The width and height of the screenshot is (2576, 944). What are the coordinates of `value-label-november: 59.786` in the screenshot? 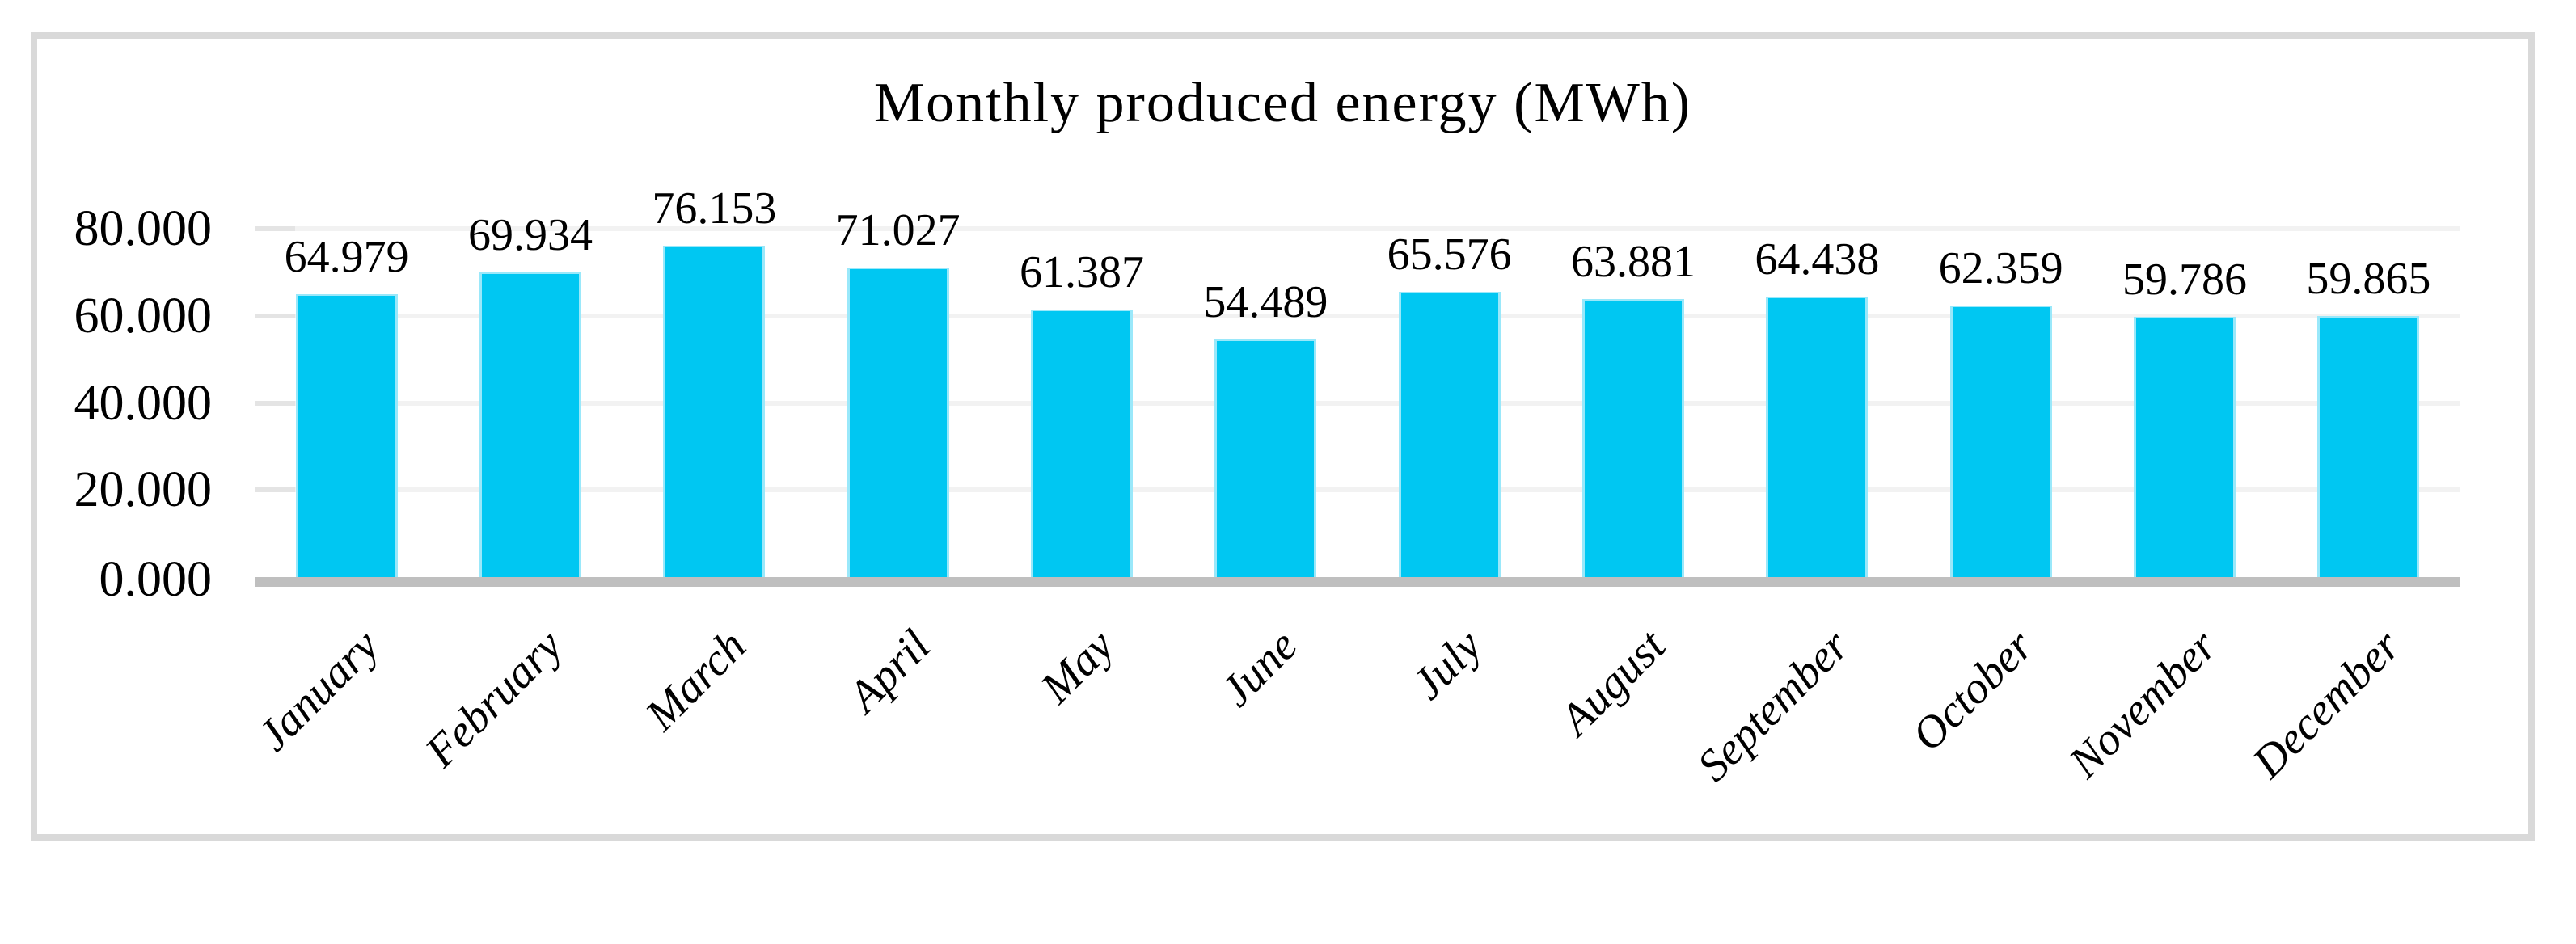 It's located at (2184, 279).